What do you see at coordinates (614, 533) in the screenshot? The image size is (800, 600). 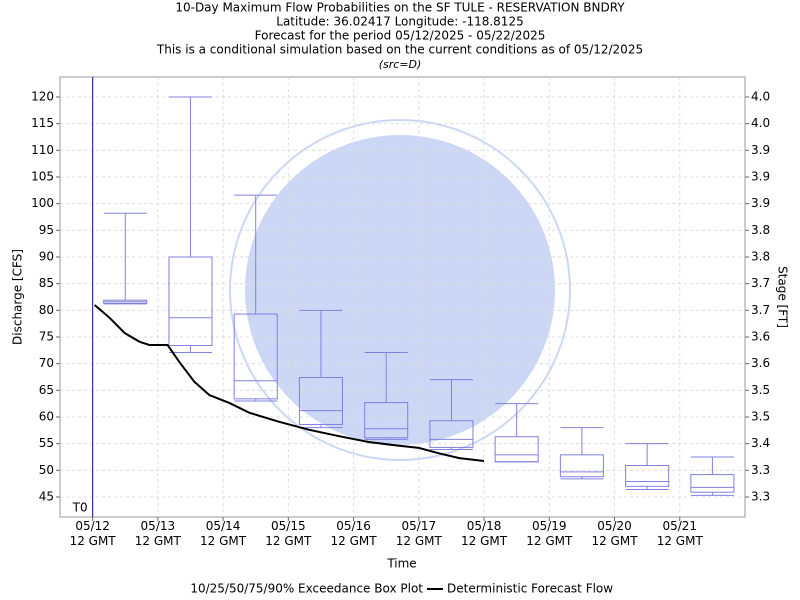 I see `x-tick-label: 05/20 12 GMT` at bounding box center [614, 533].